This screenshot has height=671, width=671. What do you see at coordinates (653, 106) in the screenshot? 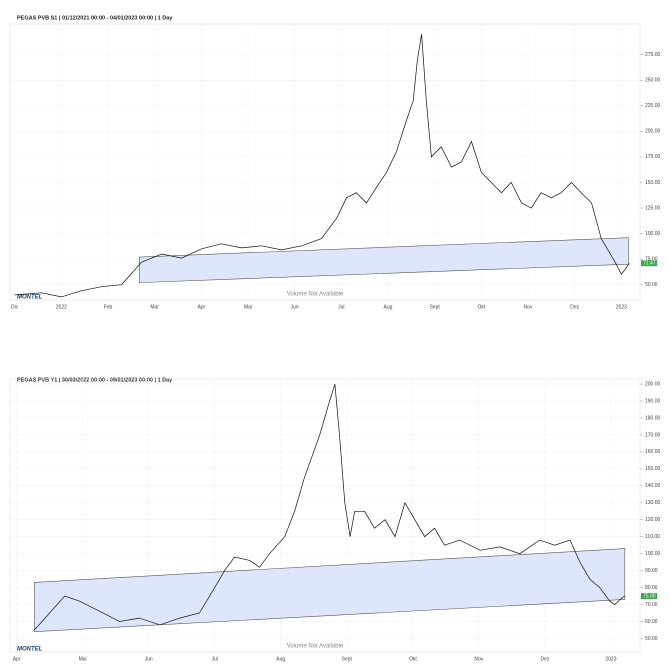
I see `y-tick-label: 225.00` at bounding box center [653, 106].